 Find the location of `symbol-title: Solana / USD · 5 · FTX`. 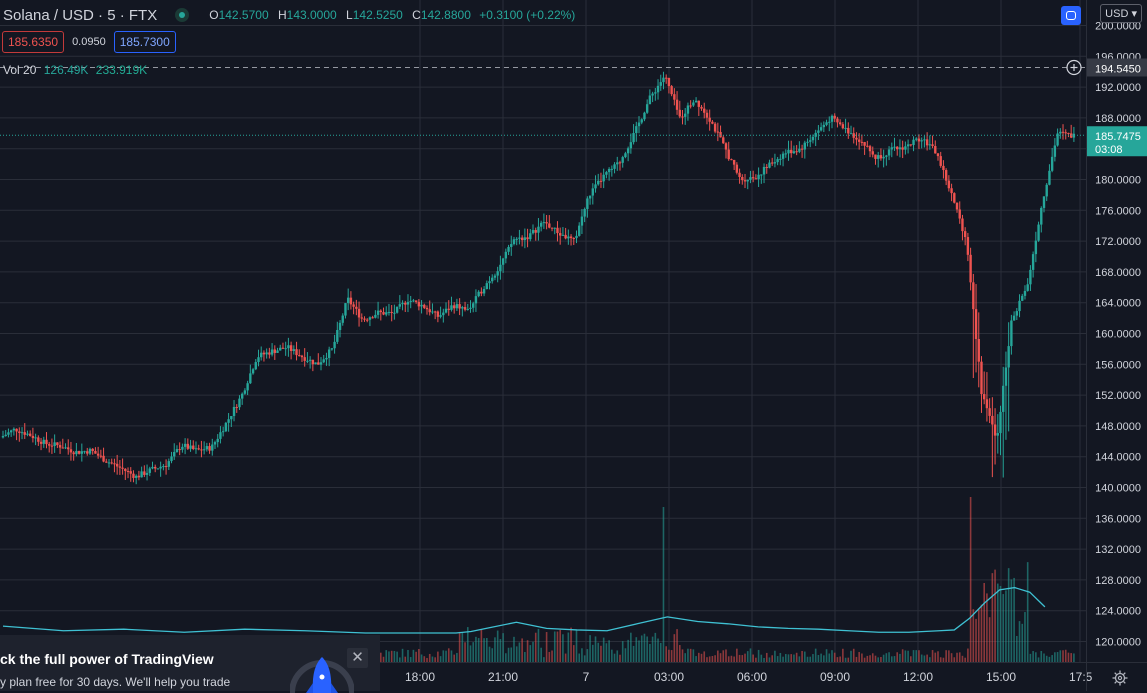

symbol-title: Solana / USD · 5 · FTX is located at coordinates (80, 15).